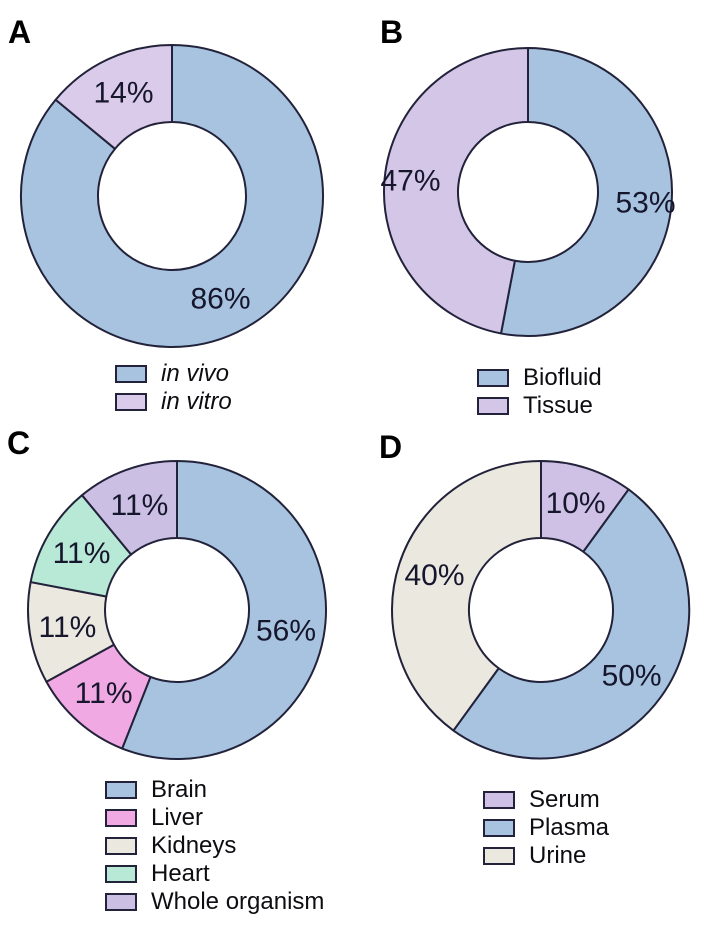  Describe the element at coordinates (238, 901) in the screenshot. I see `legend-label: Whole organism` at that location.